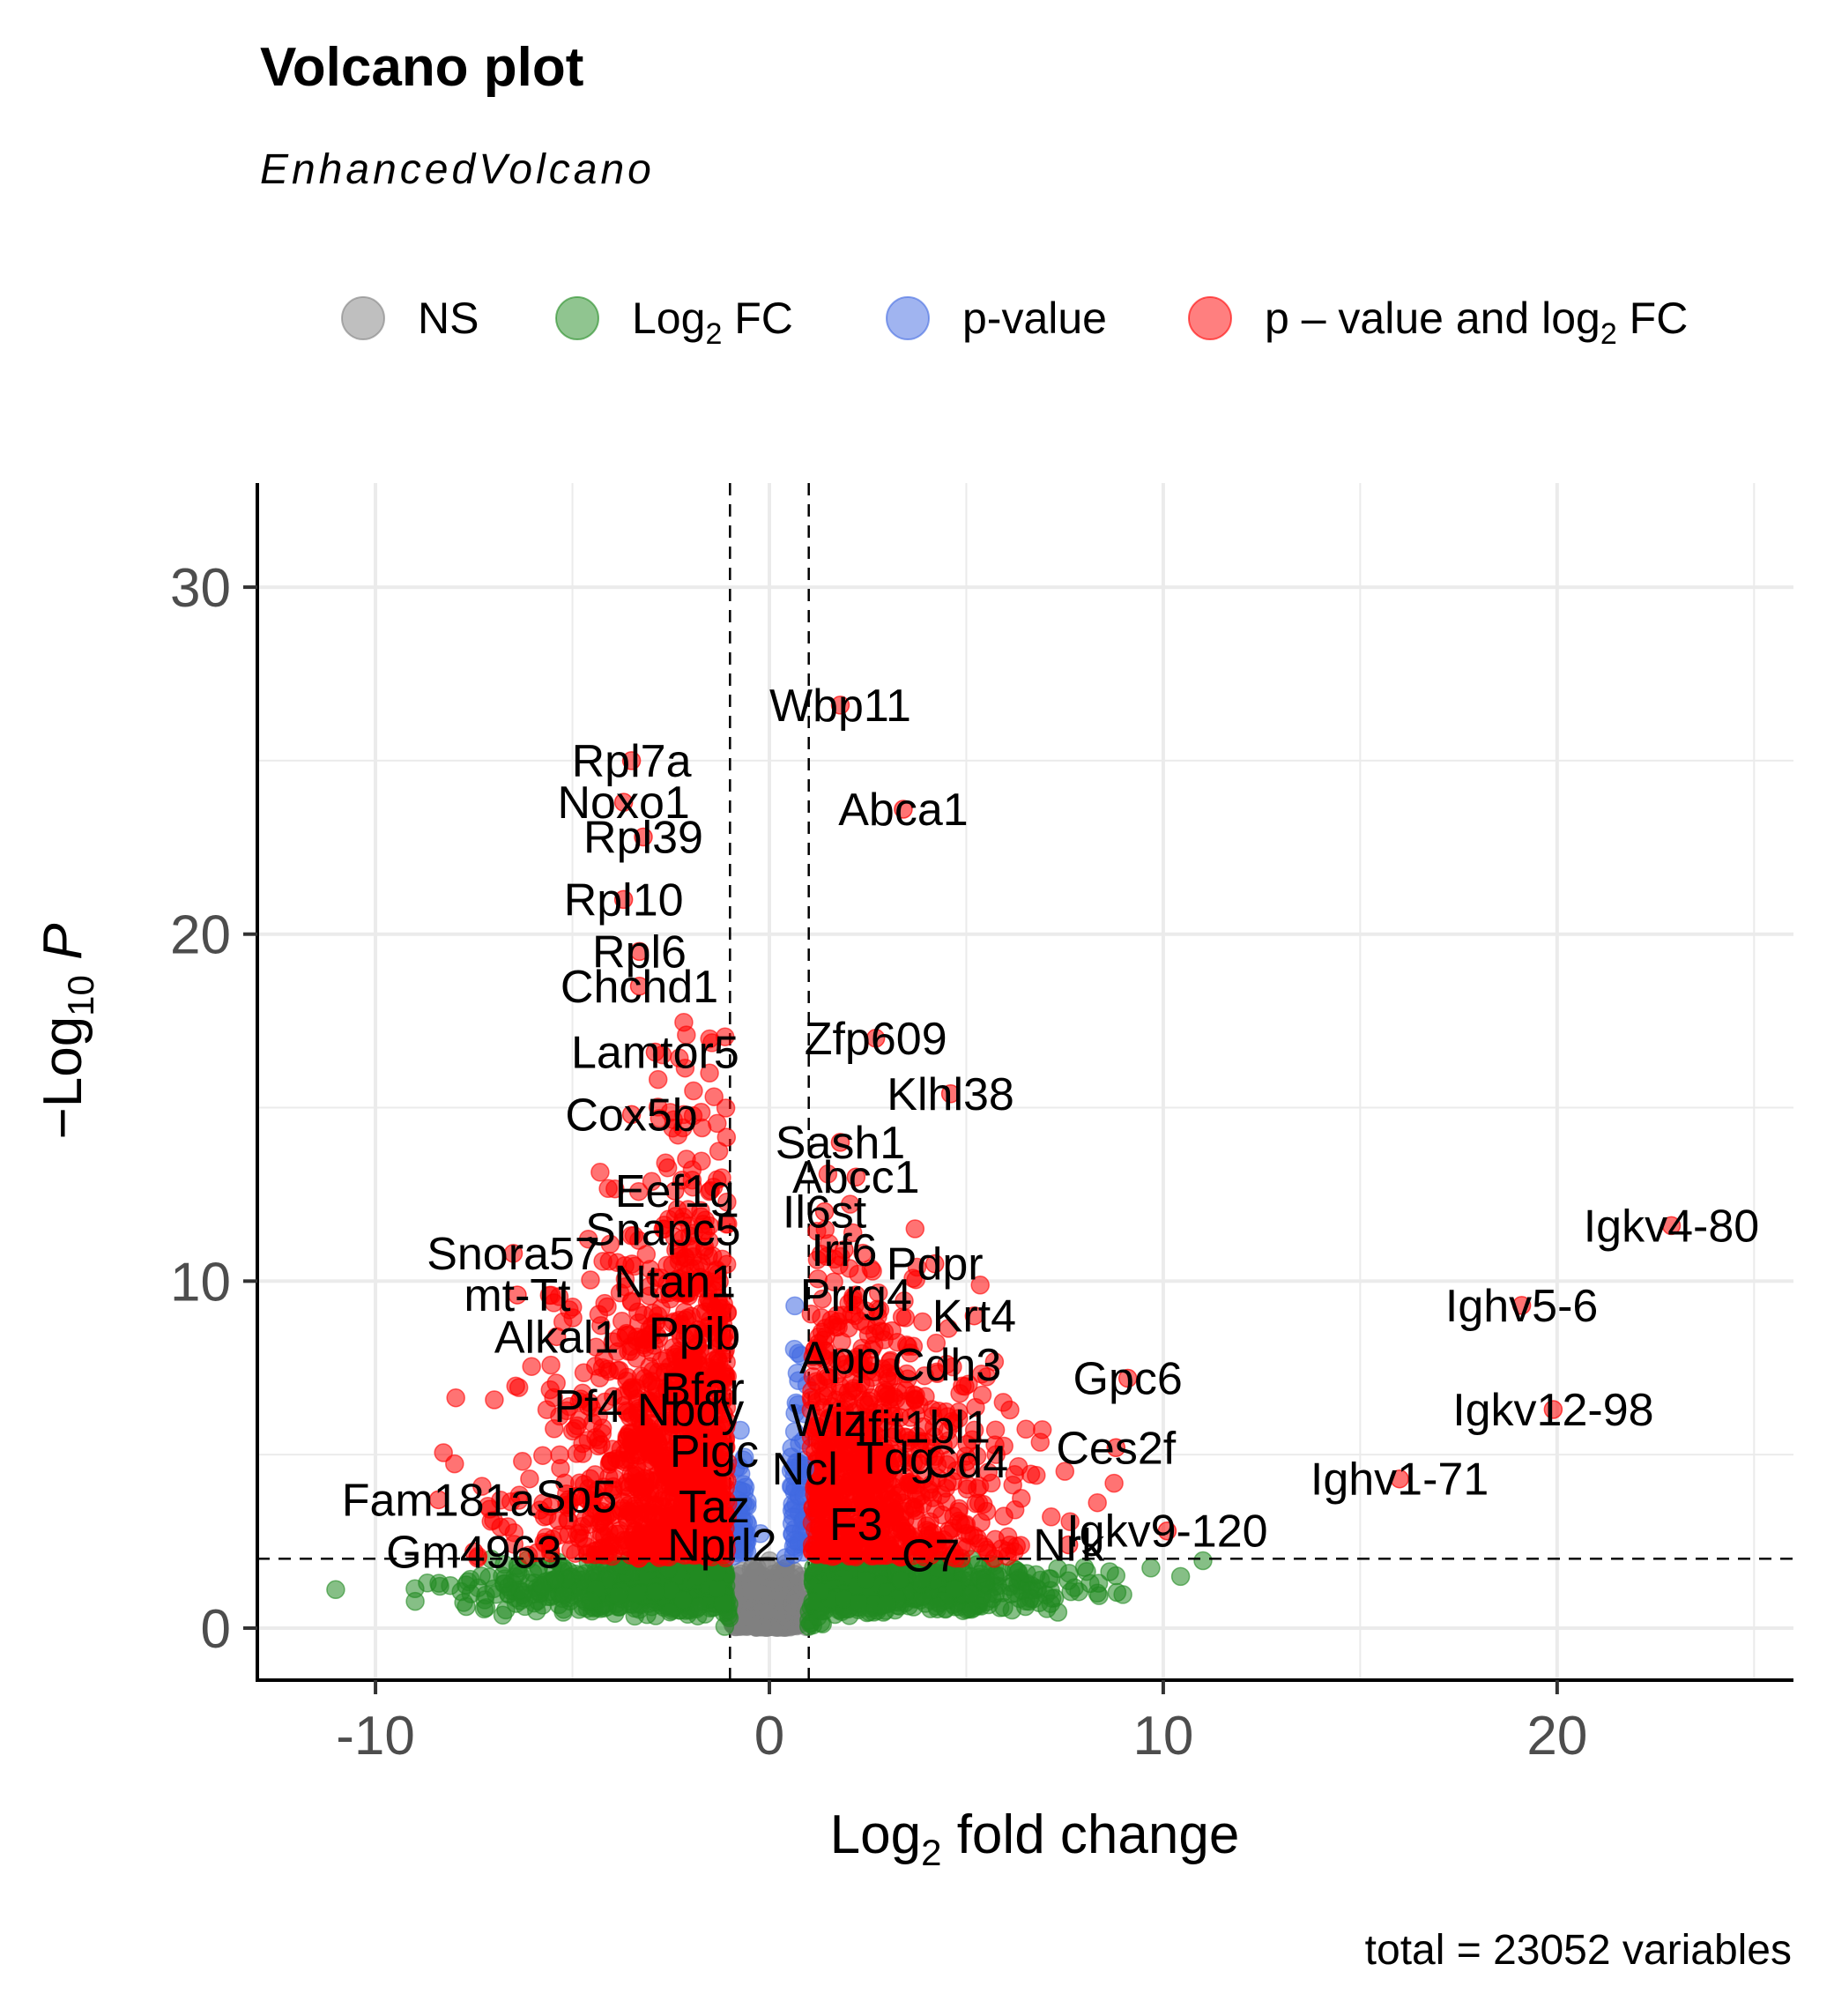  Describe the element at coordinates (712, 323) in the screenshot. I see `legend-label-fc: Log2 FC` at that location.